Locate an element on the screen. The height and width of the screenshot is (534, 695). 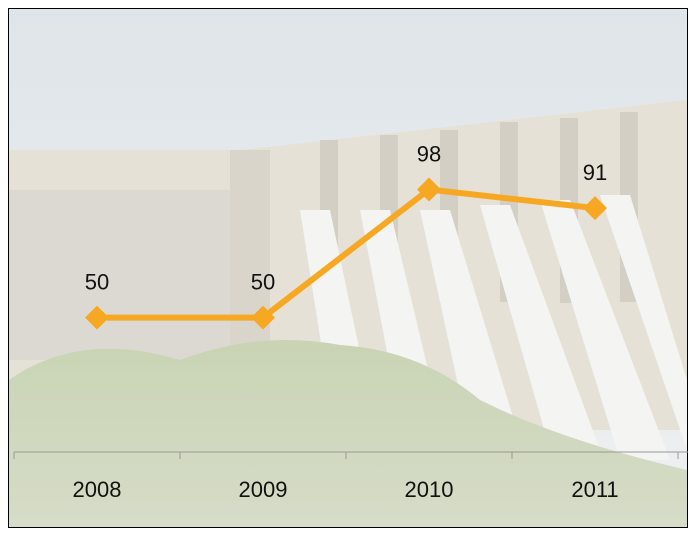
data-label: 91 is located at coordinates (595, 172).